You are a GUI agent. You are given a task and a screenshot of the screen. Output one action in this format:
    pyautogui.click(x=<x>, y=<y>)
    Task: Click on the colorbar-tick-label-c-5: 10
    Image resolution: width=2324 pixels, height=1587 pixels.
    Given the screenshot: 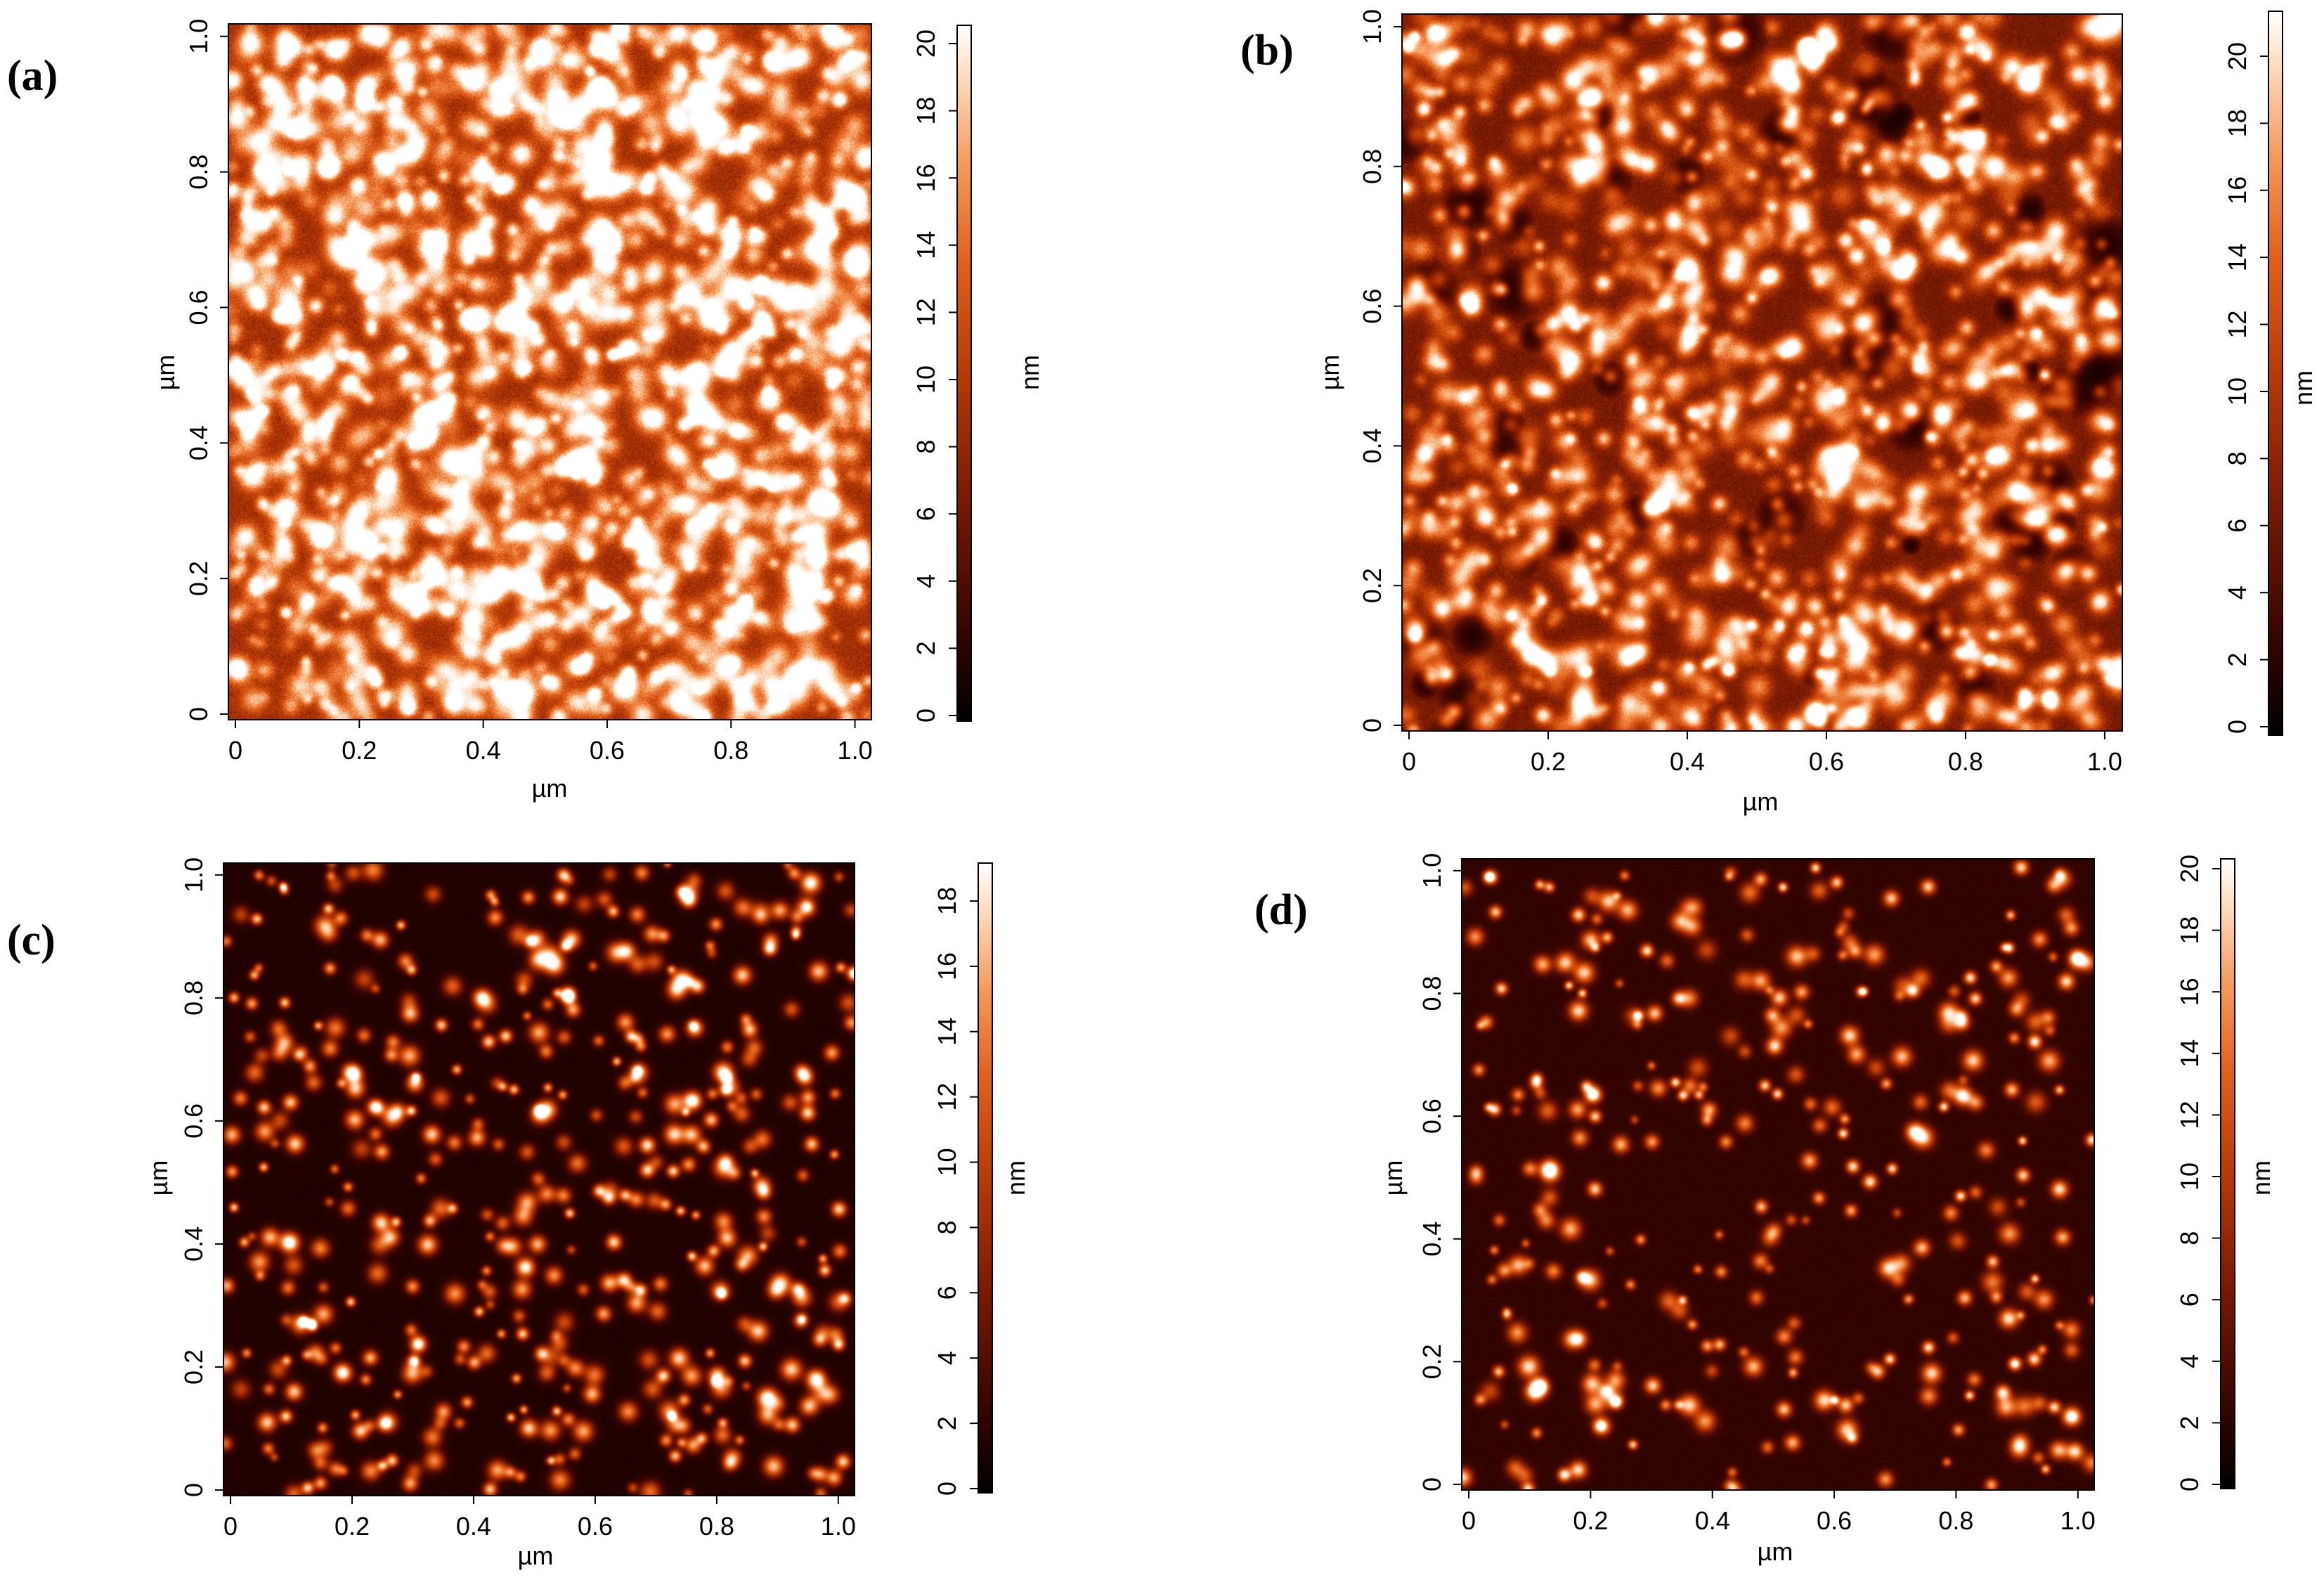 What is the action you would take?
    pyautogui.click(x=947, y=1162)
    